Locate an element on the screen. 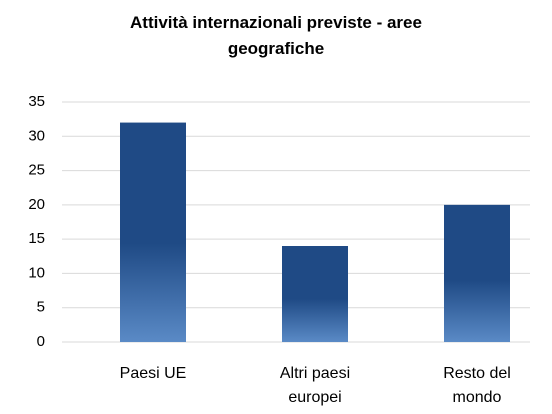 The image size is (552, 414). y-tick-label: 25 is located at coordinates (36, 170).